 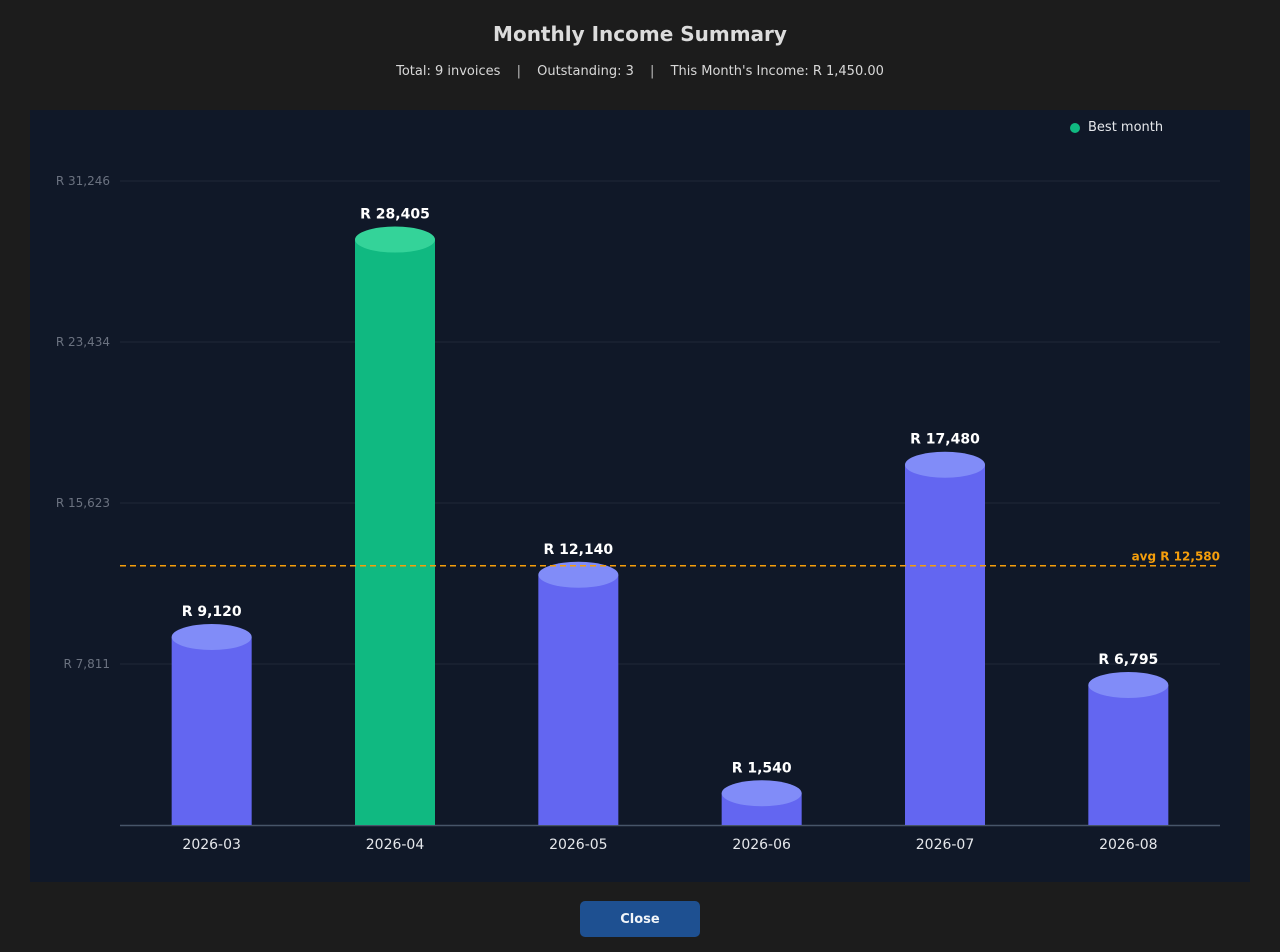 What do you see at coordinates (1075, 127) in the screenshot?
I see `legend-swatch` at bounding box center [1075, 127].